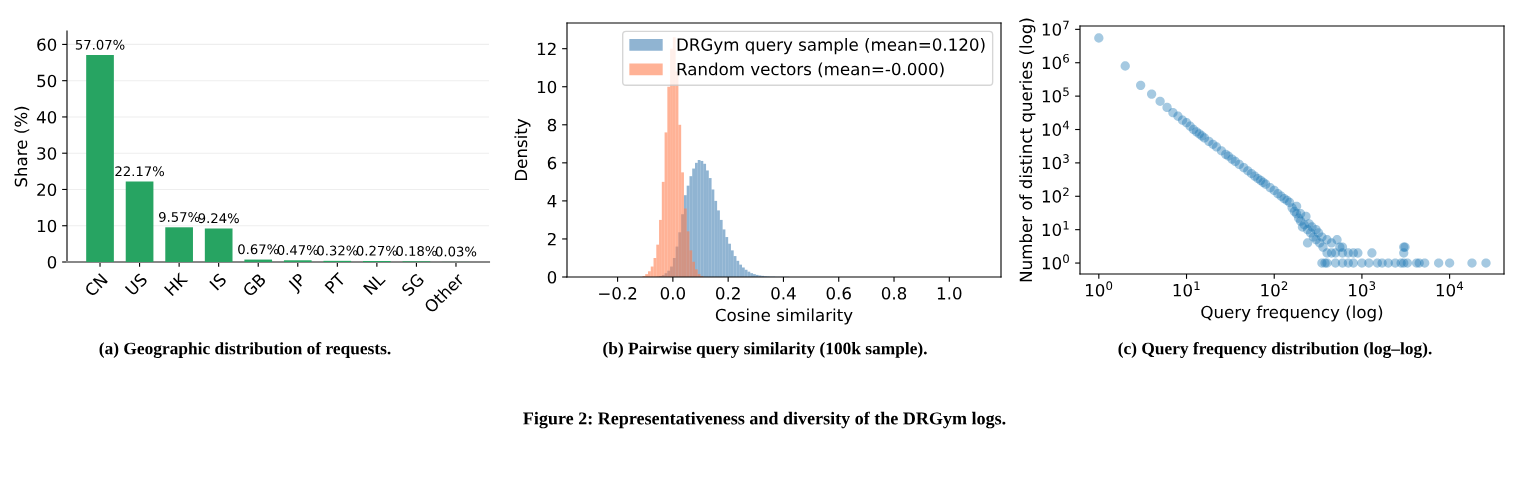 The image size is (1529, 479). What do you see at coordinates (1056, 128) in the screenshot?
I see `y-tick-label: 10$^{4}$` at bounding box center [1056, 128].